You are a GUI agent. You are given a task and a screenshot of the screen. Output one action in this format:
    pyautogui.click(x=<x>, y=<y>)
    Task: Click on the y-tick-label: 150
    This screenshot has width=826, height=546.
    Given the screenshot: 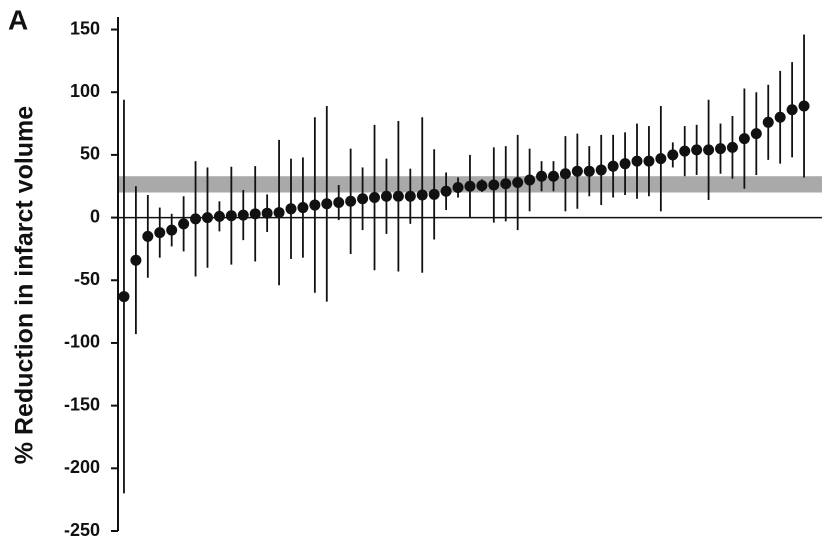 What is the action you would take?
    pyautogui.click(x=85, y=28)
    